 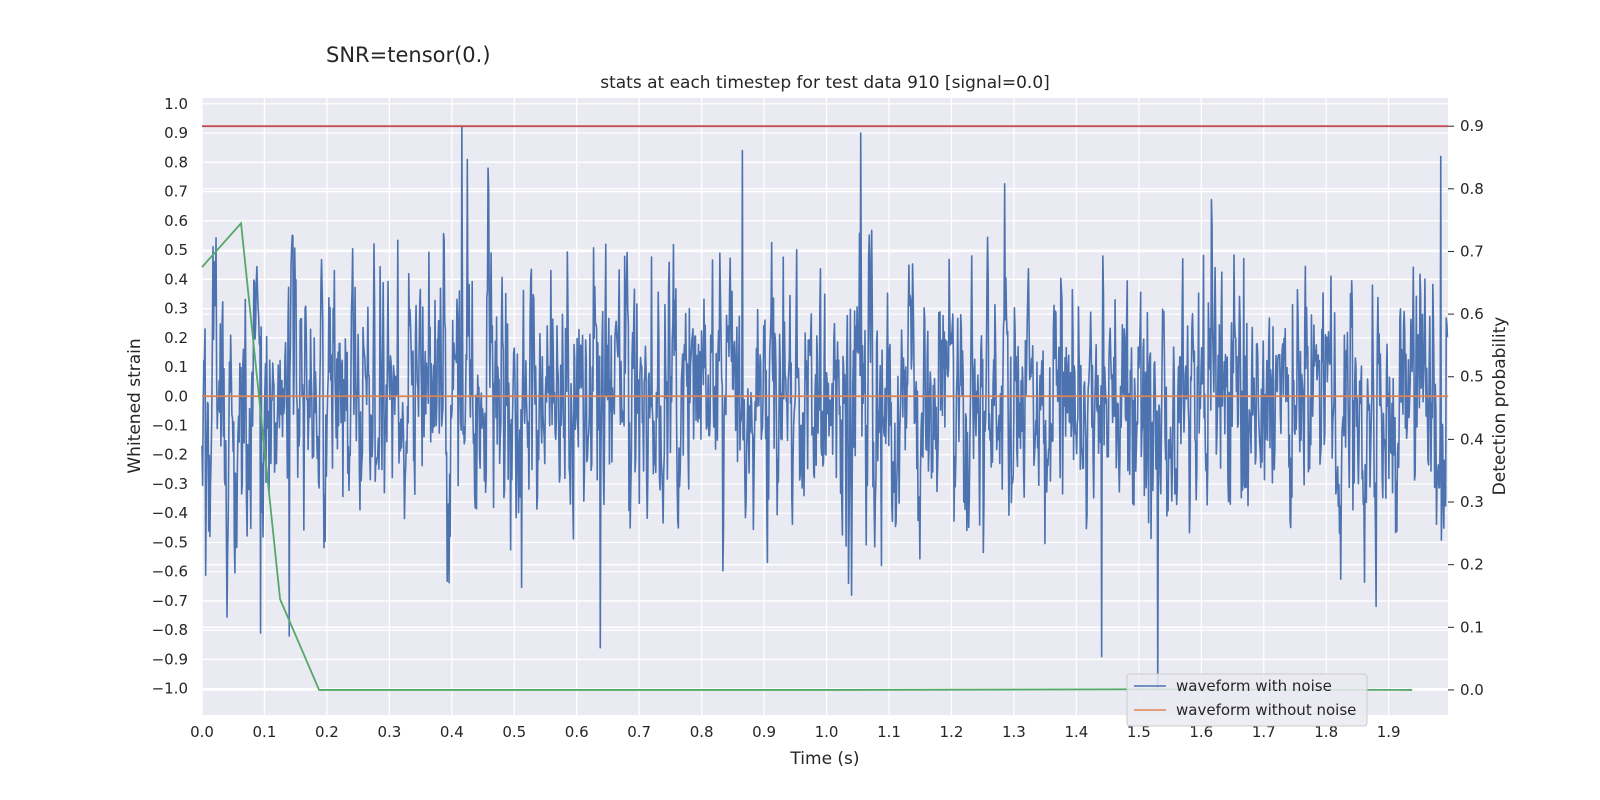 I want to click on y-tick-label: 1.0, so click(x=176, y=104).